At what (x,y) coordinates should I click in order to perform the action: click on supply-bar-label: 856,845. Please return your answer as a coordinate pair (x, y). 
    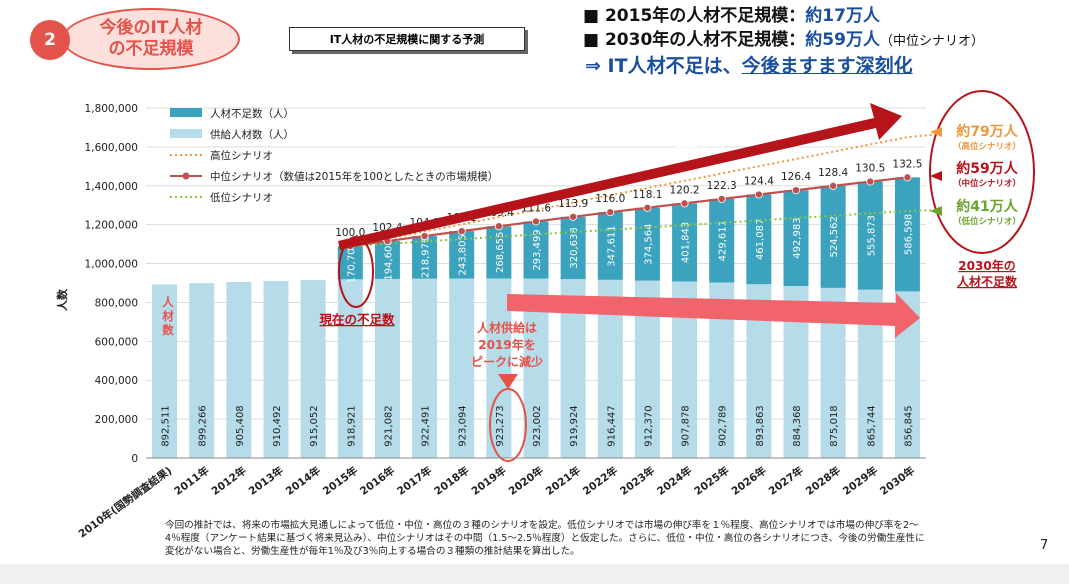
    Looking at the image, I should click on (908, 425).